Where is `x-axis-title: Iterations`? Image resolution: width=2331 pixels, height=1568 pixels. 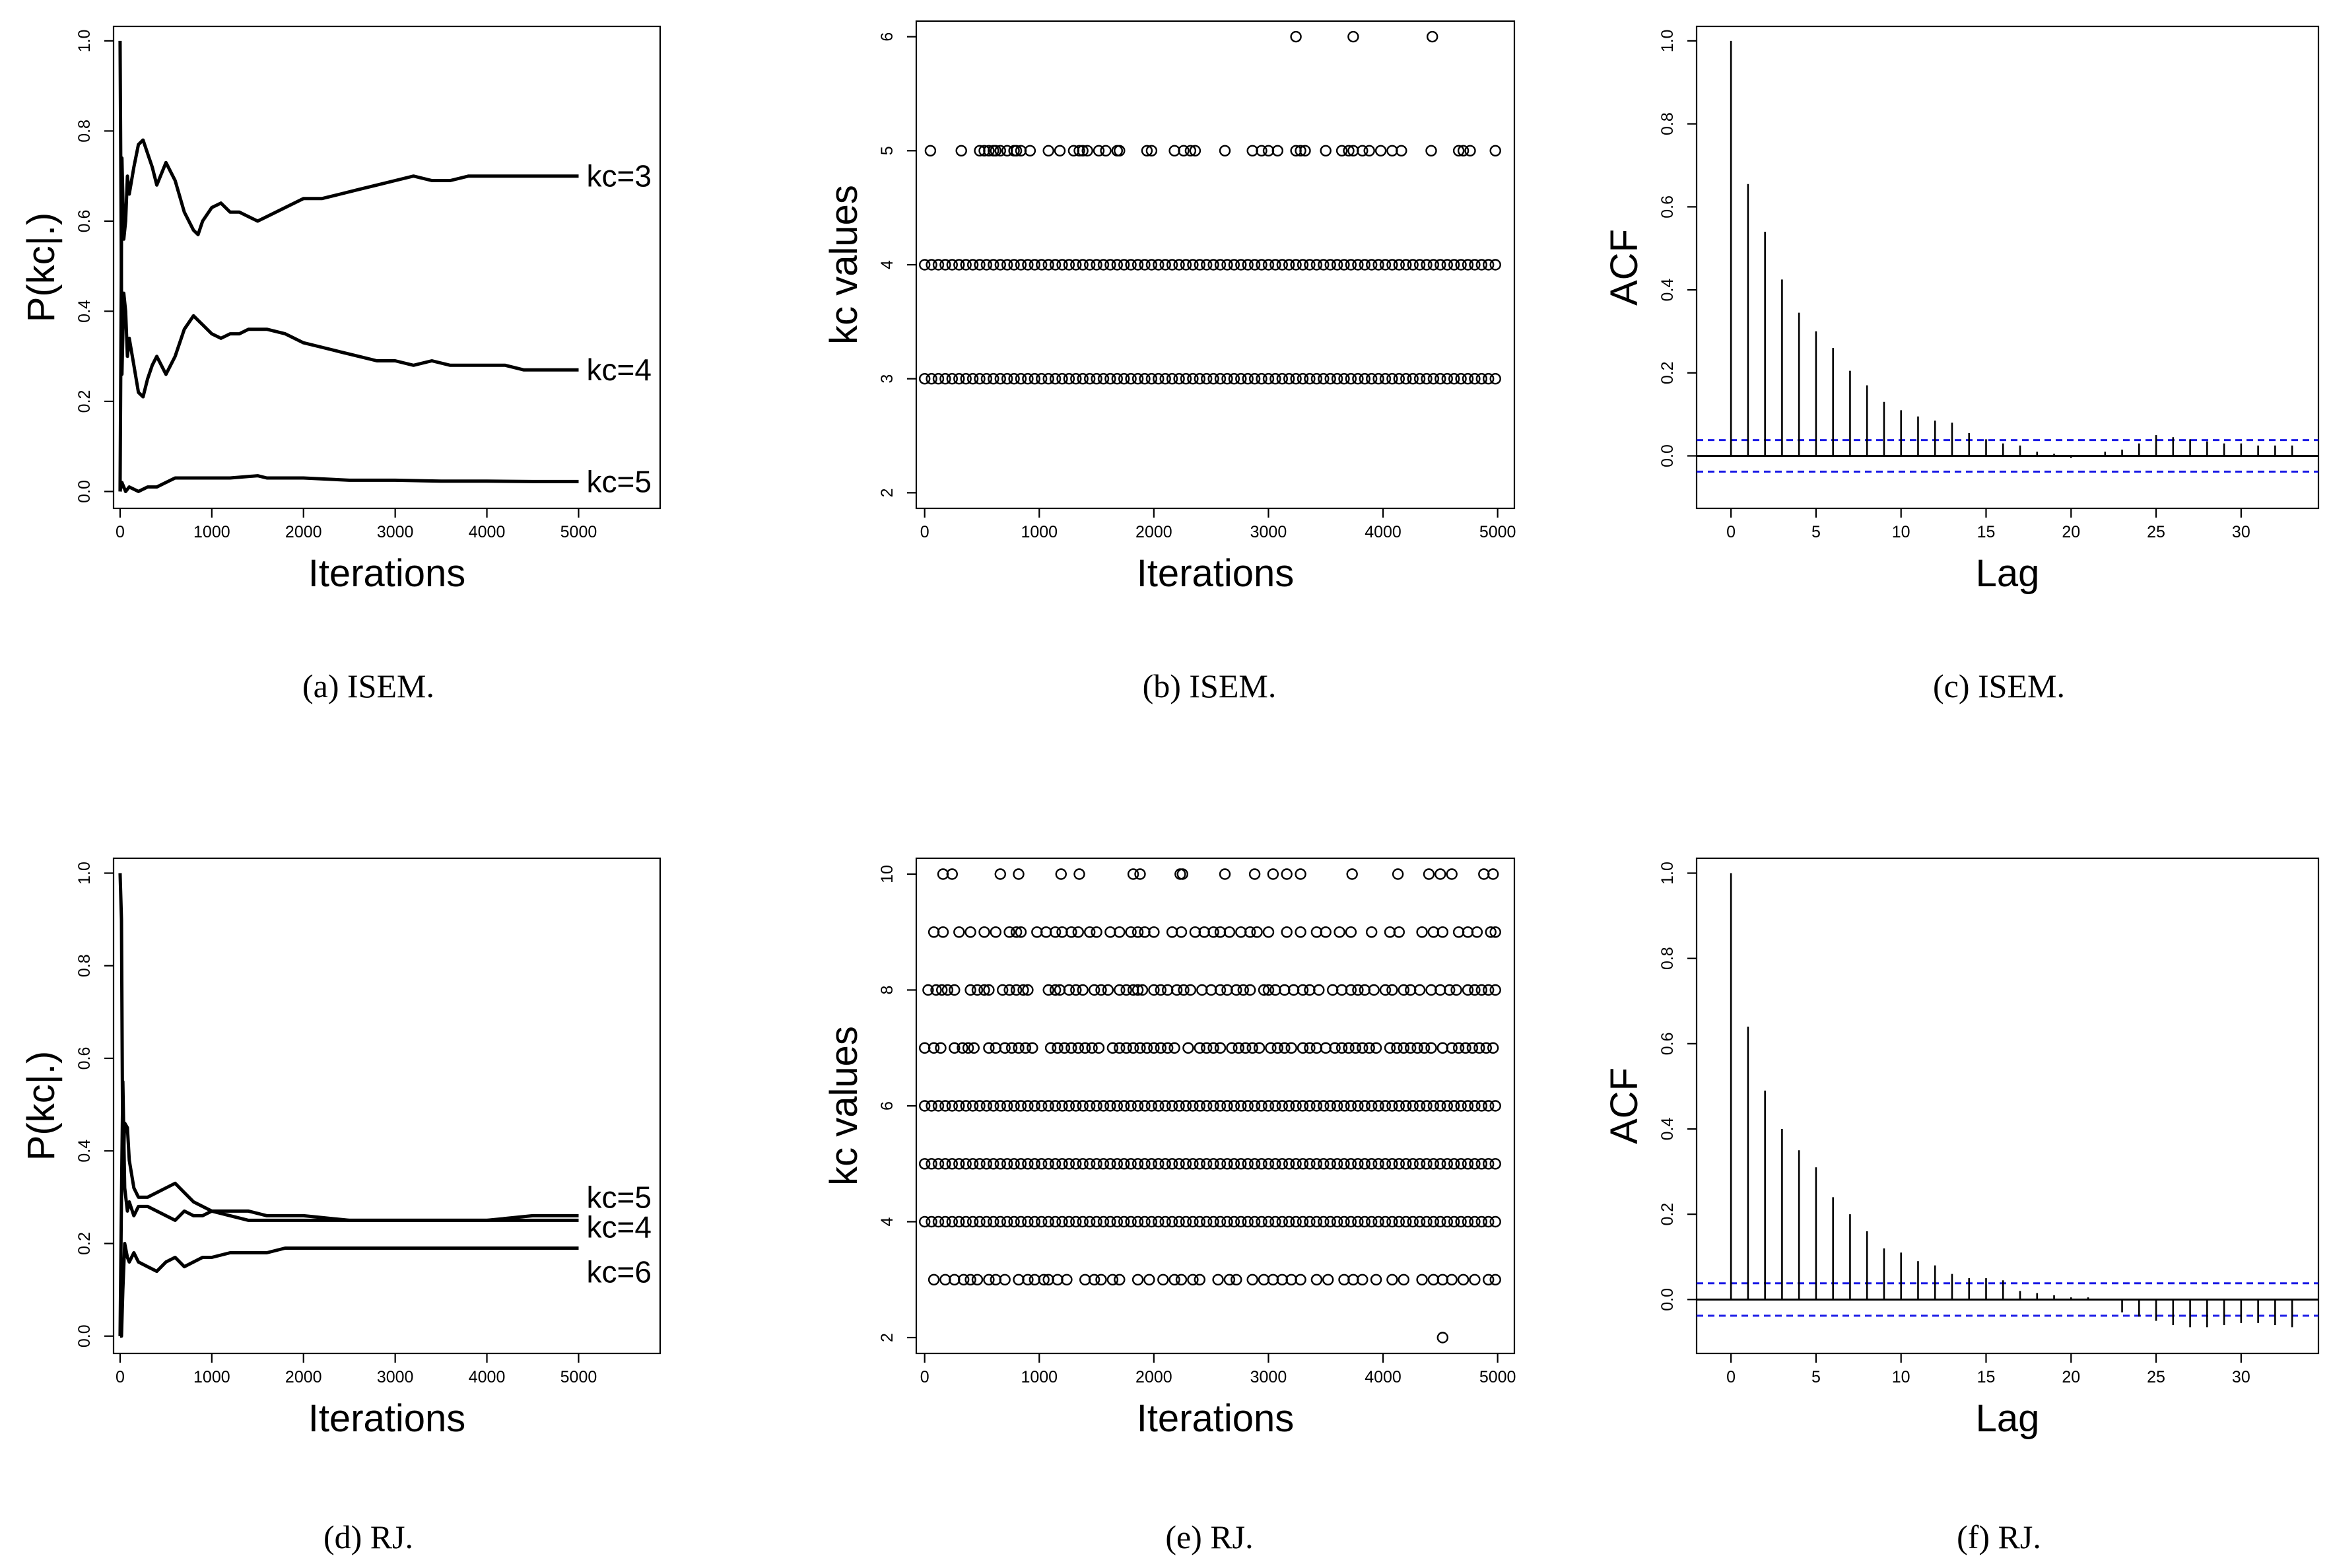
x-axis-title: Iterations is located at coordinates (387, 1418).